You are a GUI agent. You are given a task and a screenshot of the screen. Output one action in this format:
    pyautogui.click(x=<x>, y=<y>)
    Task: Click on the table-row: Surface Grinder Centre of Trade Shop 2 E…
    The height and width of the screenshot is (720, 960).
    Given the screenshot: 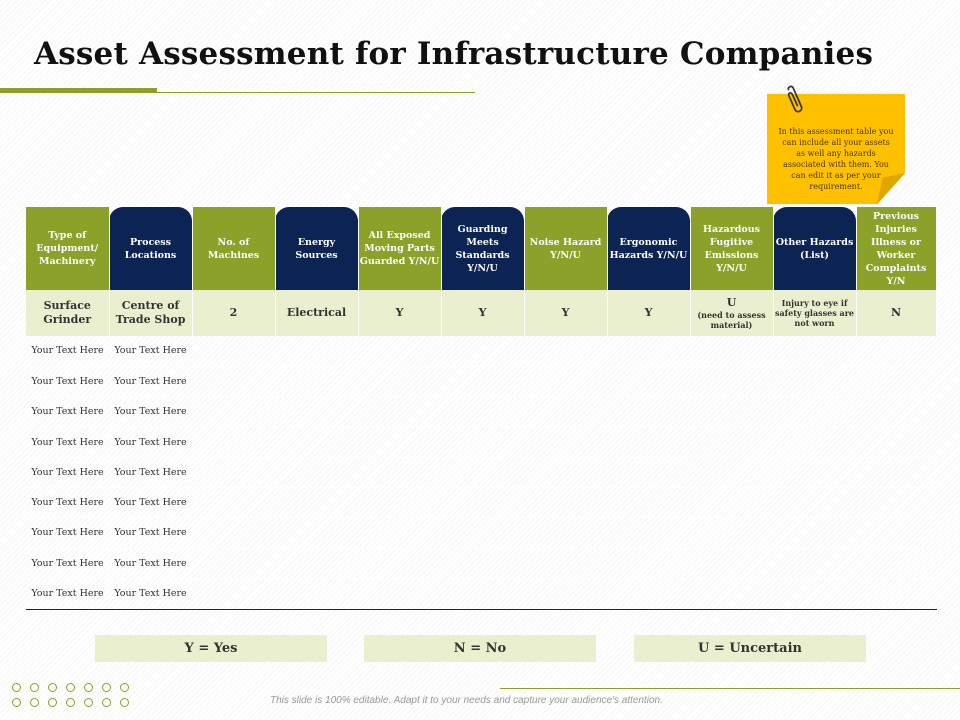 What is the action you would take?
    pyautogui.click(x=481, y=313)
    